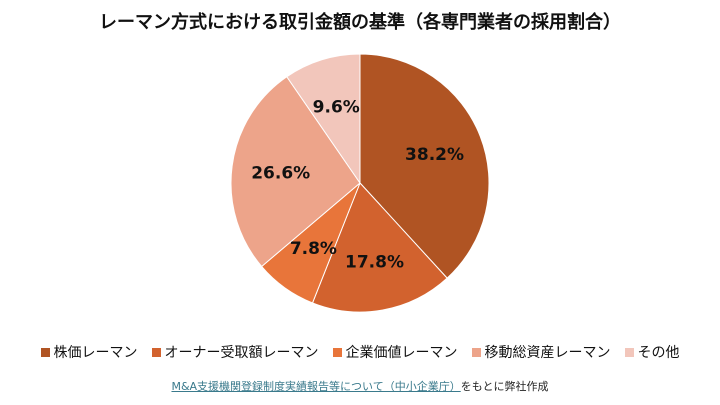  Describe the element at coordinates (360, 22) in the screenshot. I see `chart-title: レーマン方式における取引金額の基準（各専門業者の採用割合）` at that location.